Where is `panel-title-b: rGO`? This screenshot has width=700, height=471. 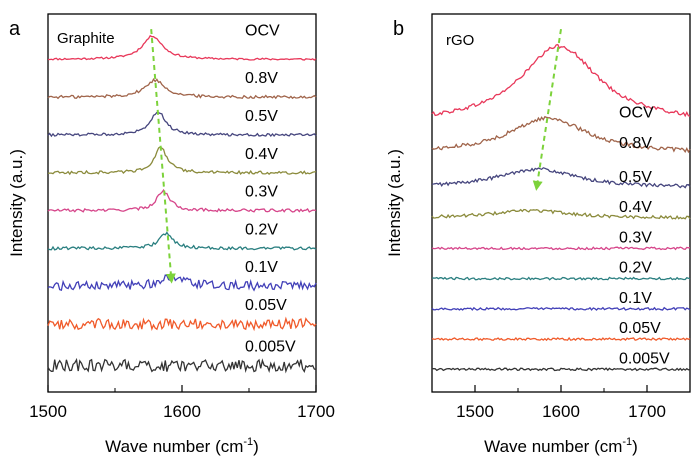 panel-title-b: rGO is located at coordinates (460, 40).